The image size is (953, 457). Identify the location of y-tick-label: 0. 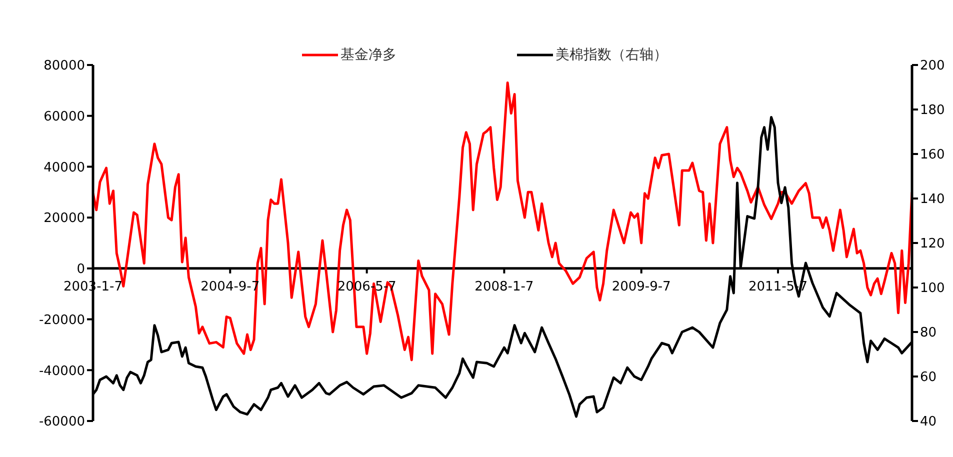
(80, 270).